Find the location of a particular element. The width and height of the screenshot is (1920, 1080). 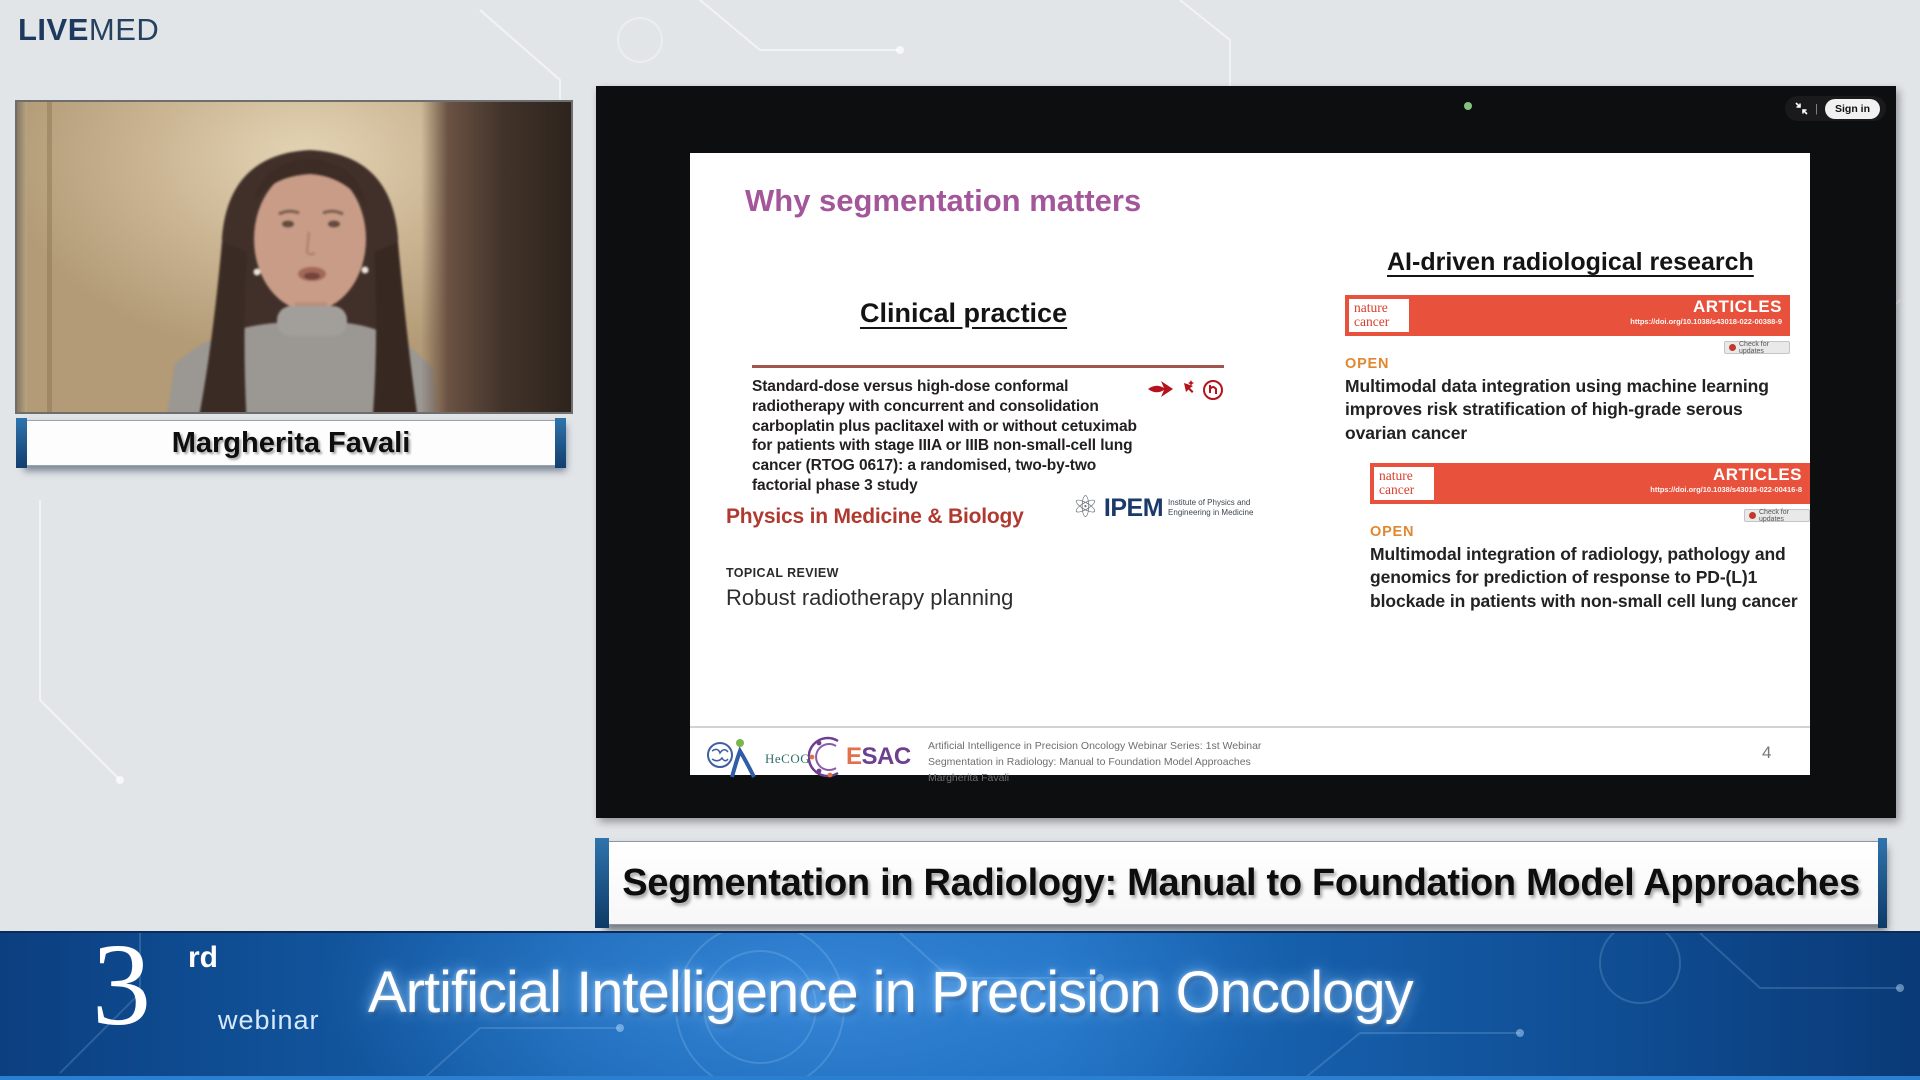

player-overlay-controls: | Sign in is located at coordinates (1835, 108).